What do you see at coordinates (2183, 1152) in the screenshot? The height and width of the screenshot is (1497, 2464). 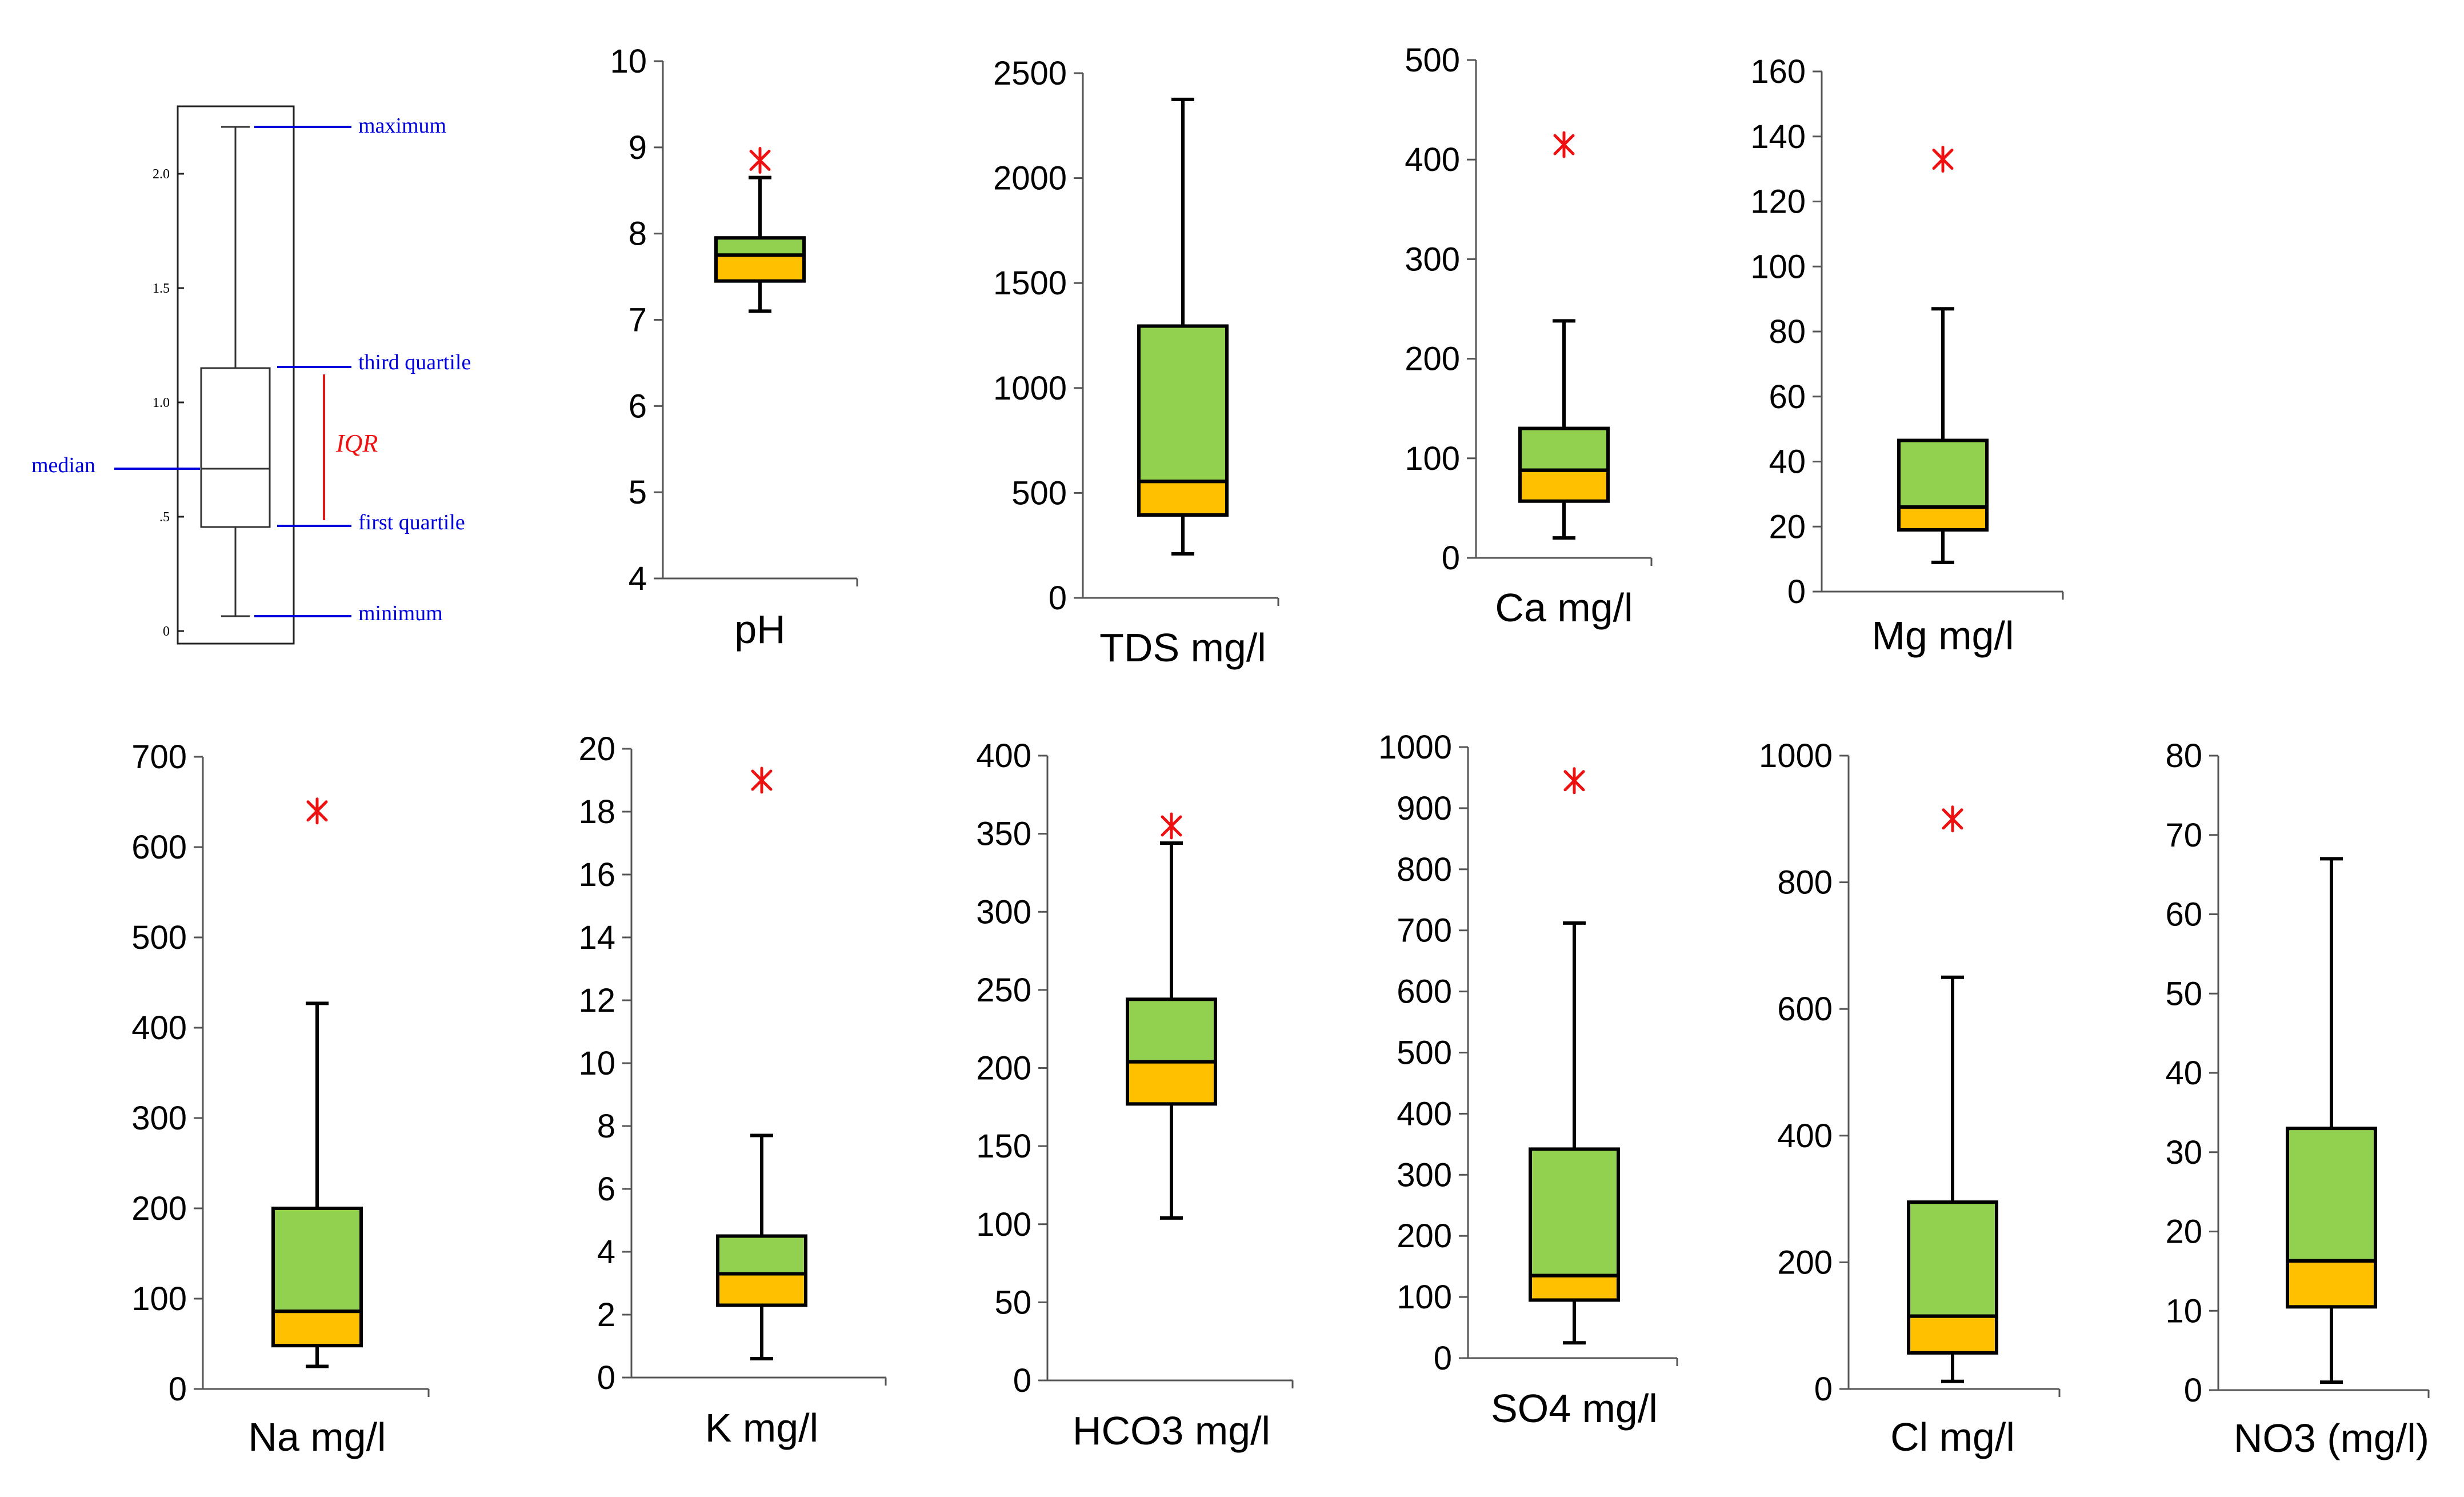 I see `y-tick-label: 30` at bounding box center [2183, 1152].